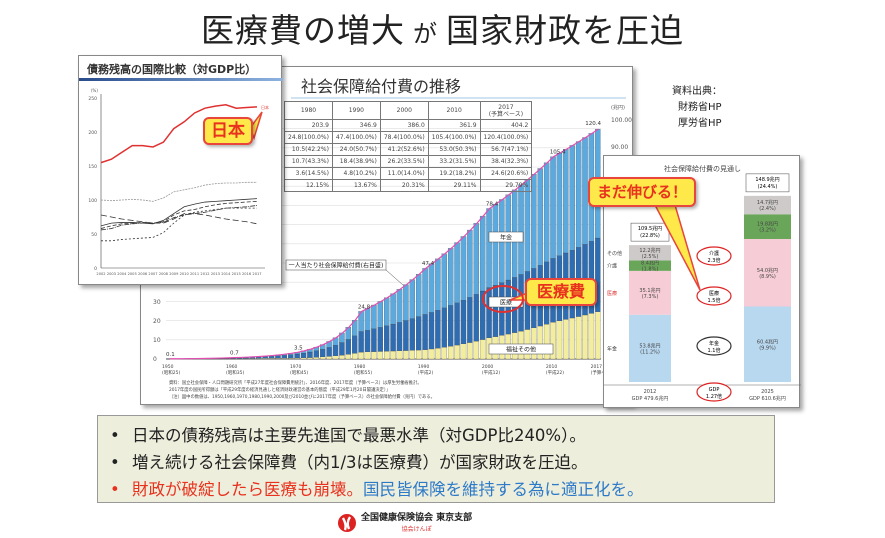  What do you see at coordinates (552, 367) in the screenshot?
I see `x-tick: 2010` at bounding box center [552, 367].